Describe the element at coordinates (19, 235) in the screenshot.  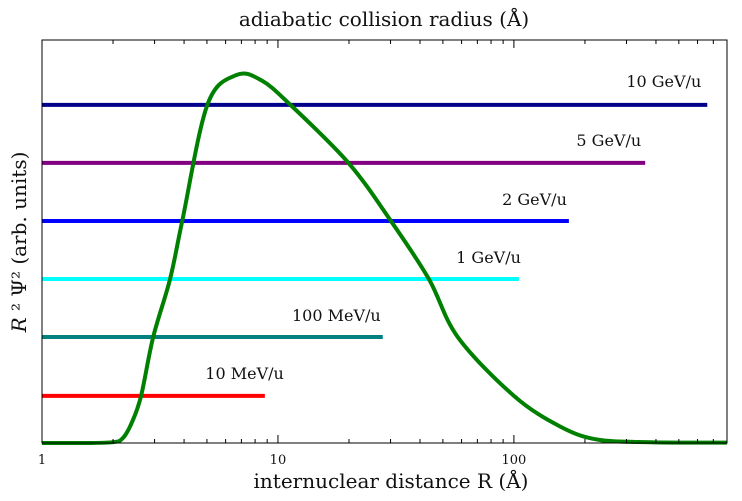
I see `y-axis-label-rest: ² Ψ² (arb. units)` at that location.